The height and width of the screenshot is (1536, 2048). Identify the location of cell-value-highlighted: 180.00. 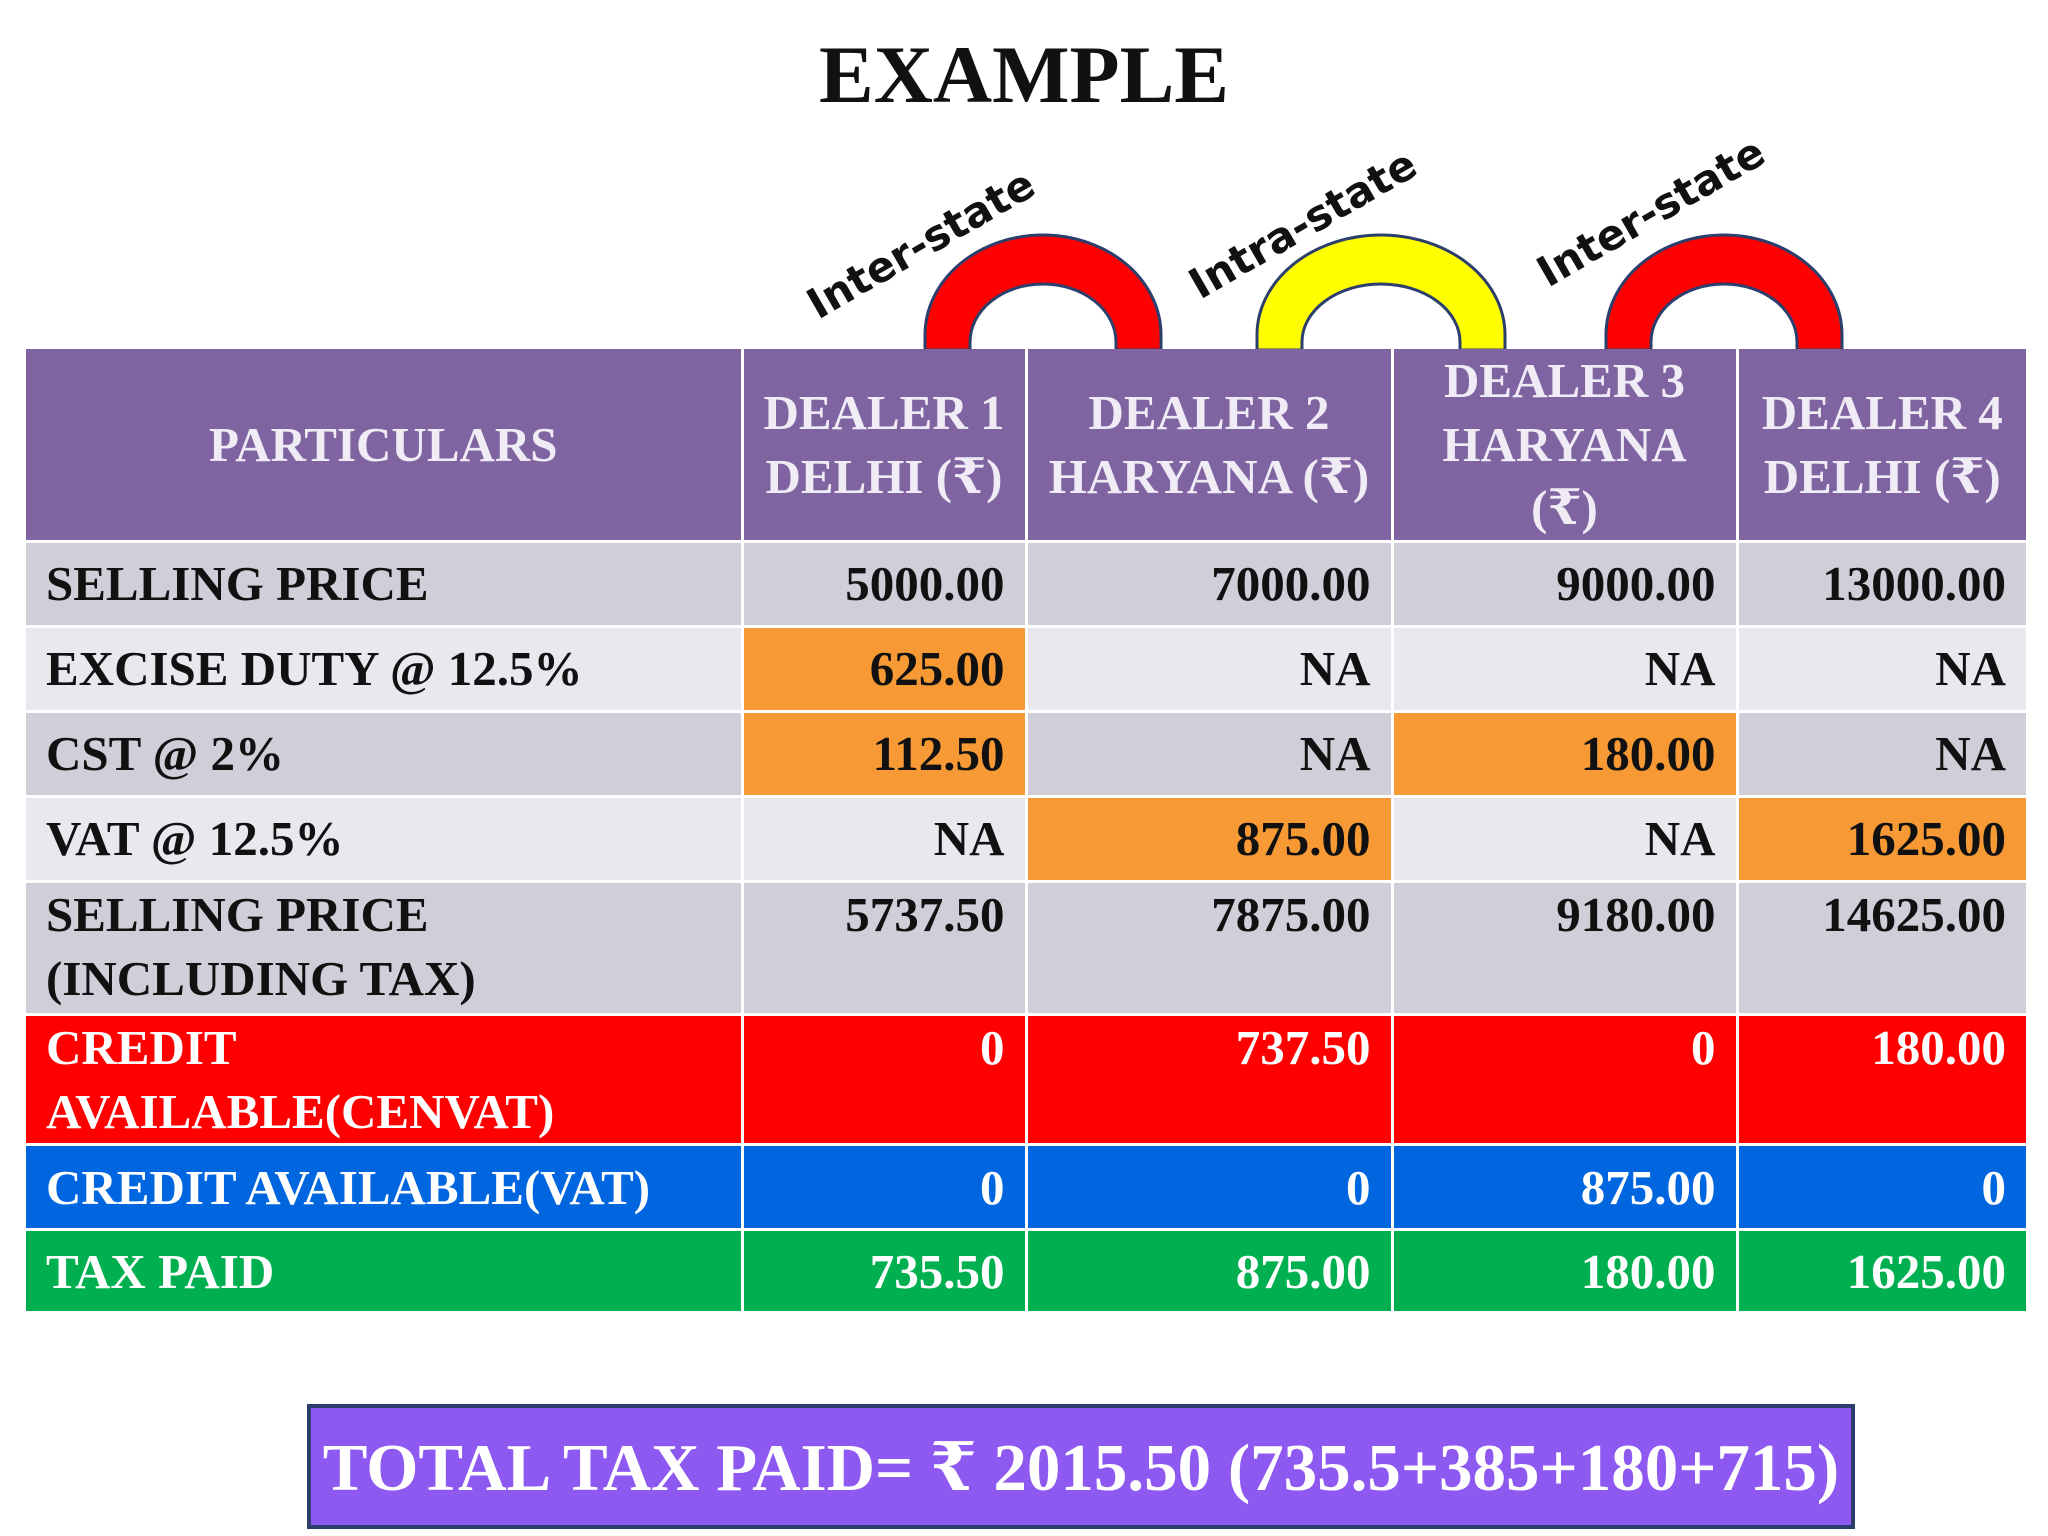
(1565, 755).